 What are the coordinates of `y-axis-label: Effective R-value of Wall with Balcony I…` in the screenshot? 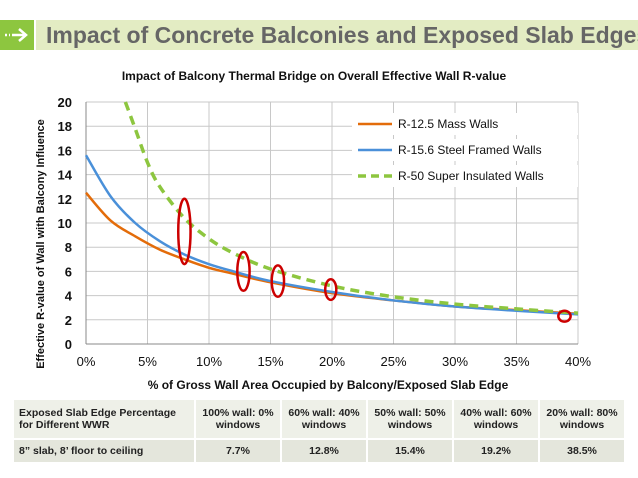 It's located at (41, 244).